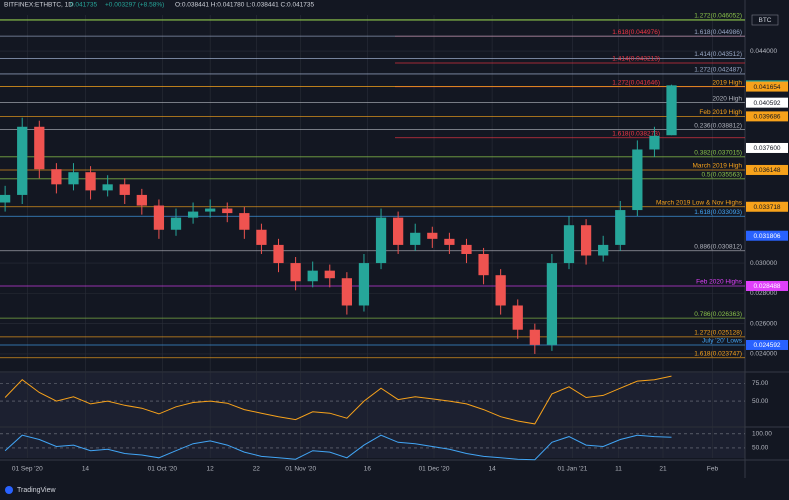 The width and height of the screenshot is (789, 500). What do you see at coordinates (718, 166) in the screenshot?
I see `level-label: March 2019 High` at bounding box center [718, 166].